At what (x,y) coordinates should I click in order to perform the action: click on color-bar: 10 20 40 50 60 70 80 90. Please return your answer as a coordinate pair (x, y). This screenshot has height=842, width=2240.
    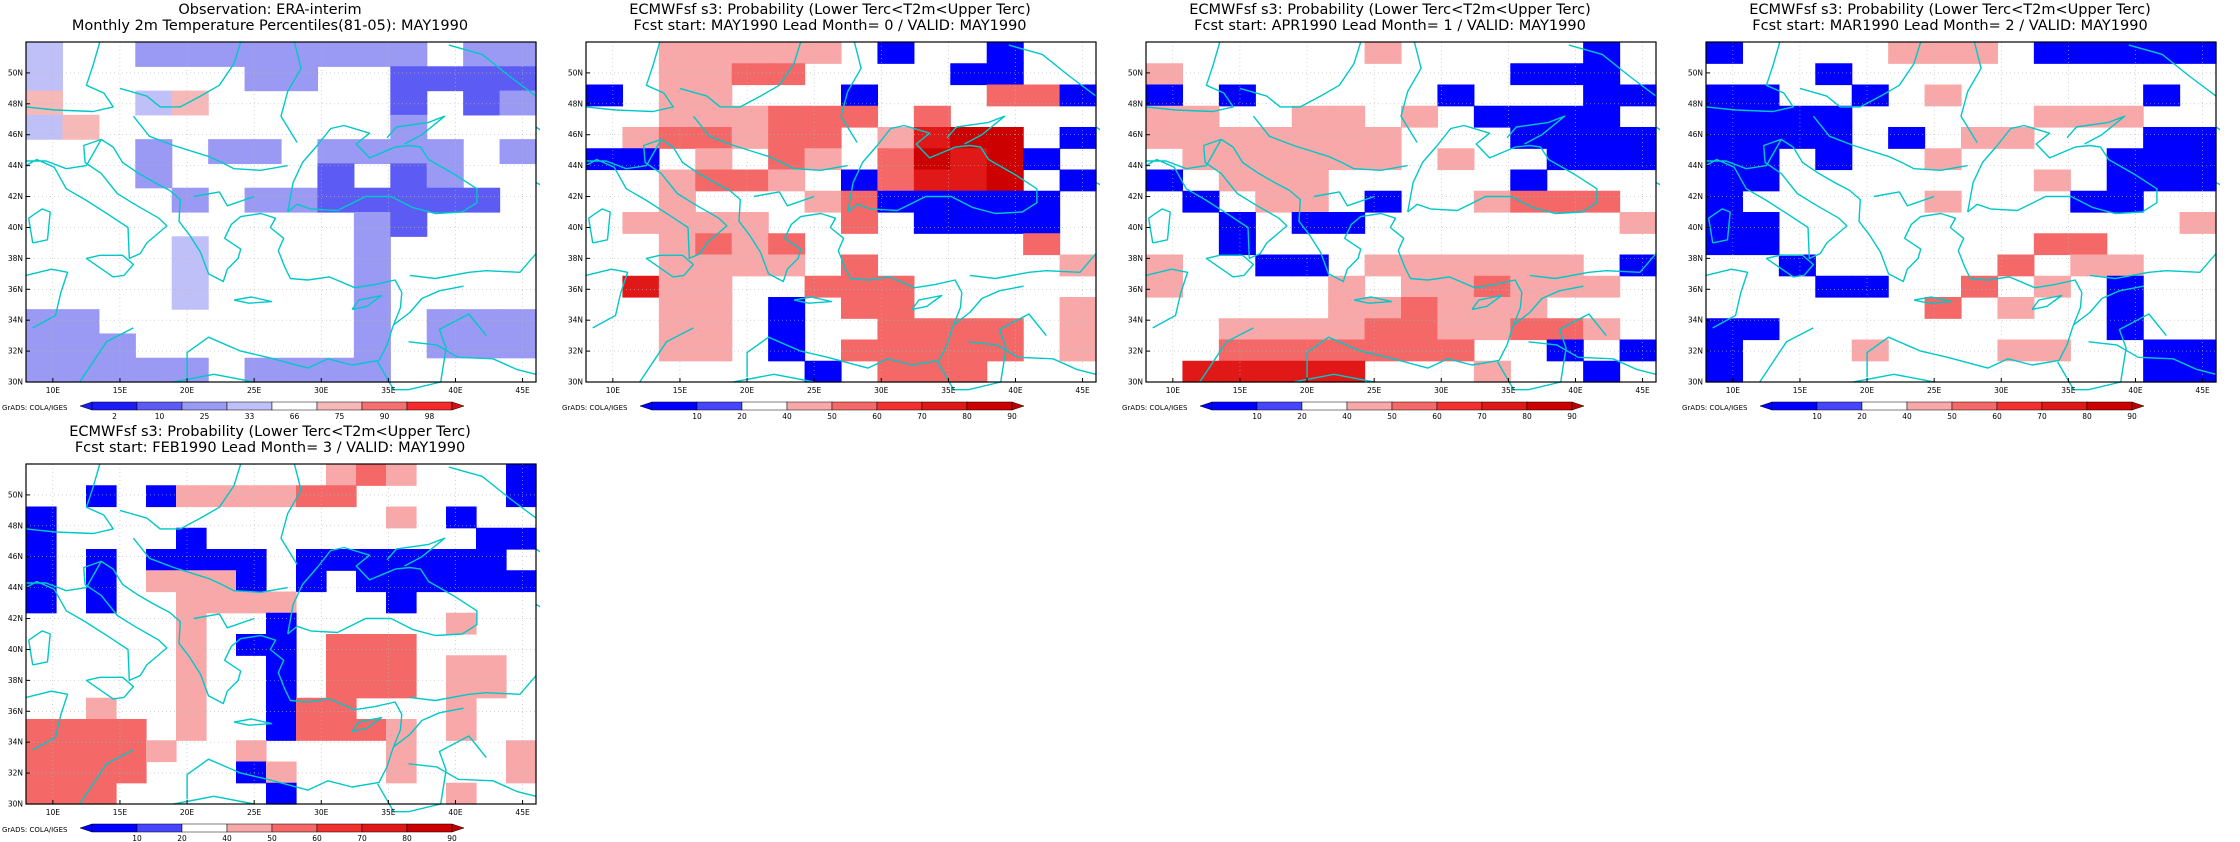
    Looking at the image, I should click on (1952, 410).